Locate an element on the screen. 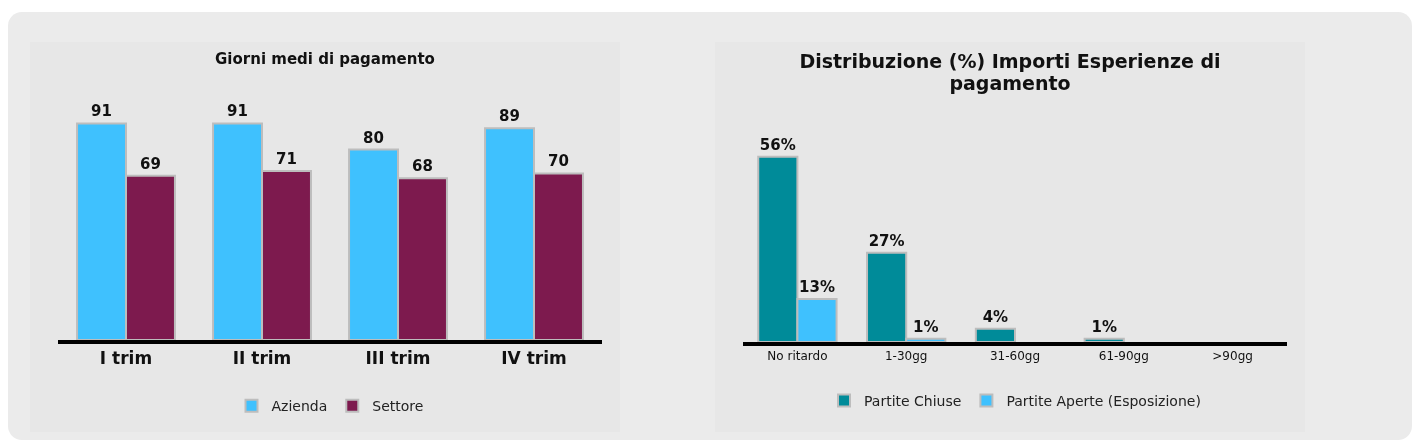  chart-title: Giorni medi di pagamento is located at coordinates (325, 59).